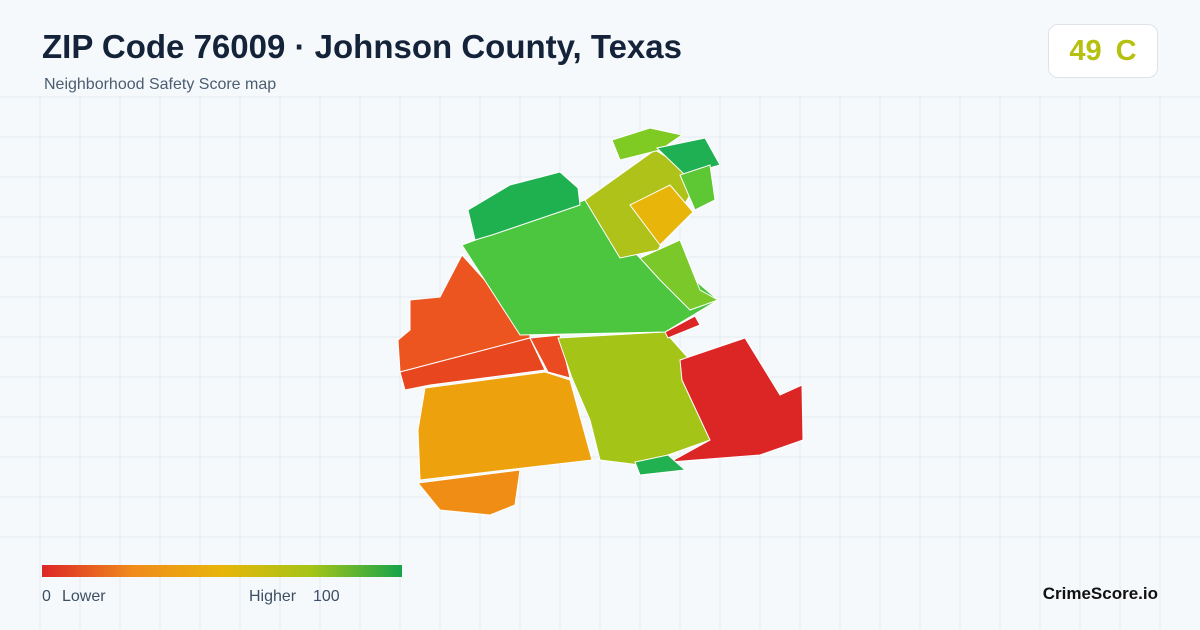 The height and width of the screenshot is (630, 1200). Describe the element at coordinates (84, 596) in the screenshot. I see `legend-min-label: Lower` at that location.